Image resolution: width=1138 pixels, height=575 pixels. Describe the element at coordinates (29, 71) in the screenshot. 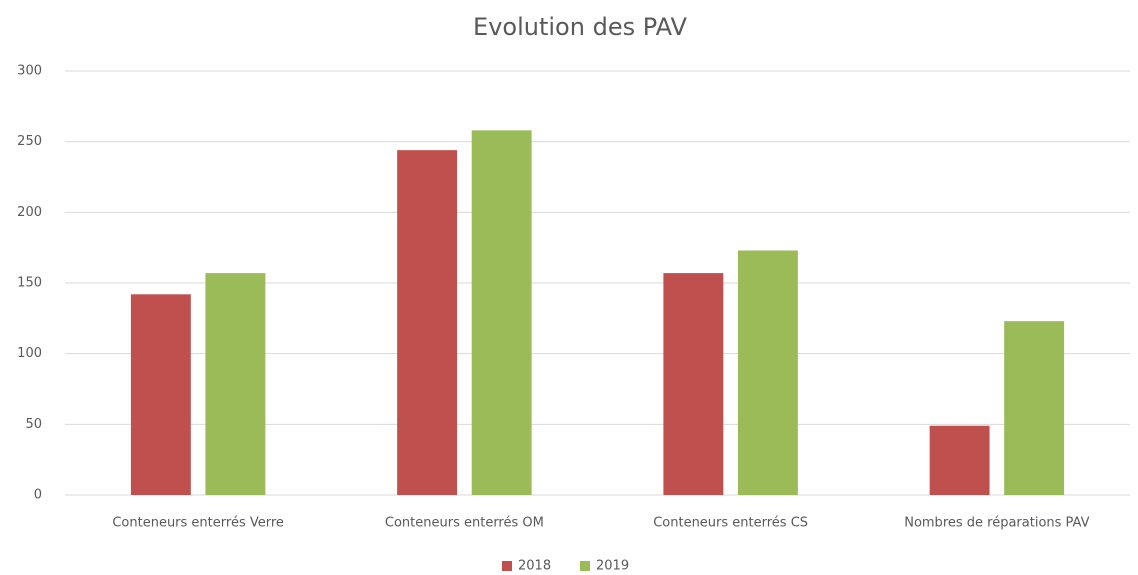

I see `y-tick-label: 300` at that location.